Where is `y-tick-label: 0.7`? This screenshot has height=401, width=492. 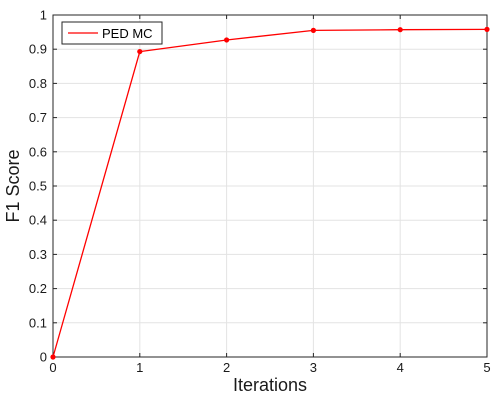
y-tick-label: 0.7 is located at coordinates (38, 117).